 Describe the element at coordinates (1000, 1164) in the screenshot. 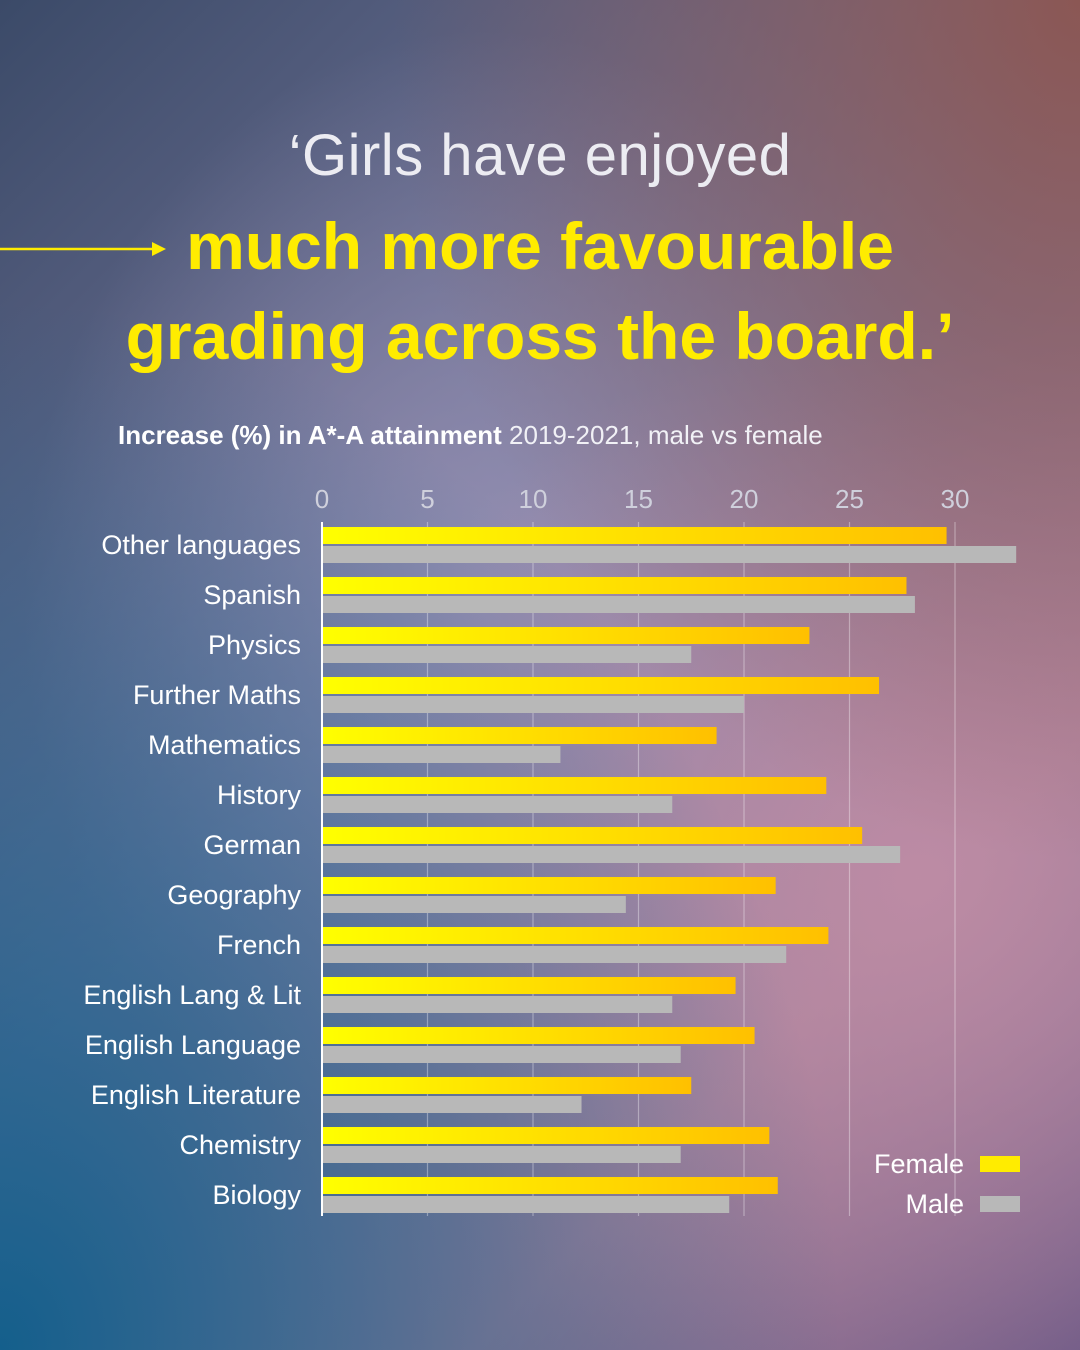

I see `legend-swatch-female` at that location.